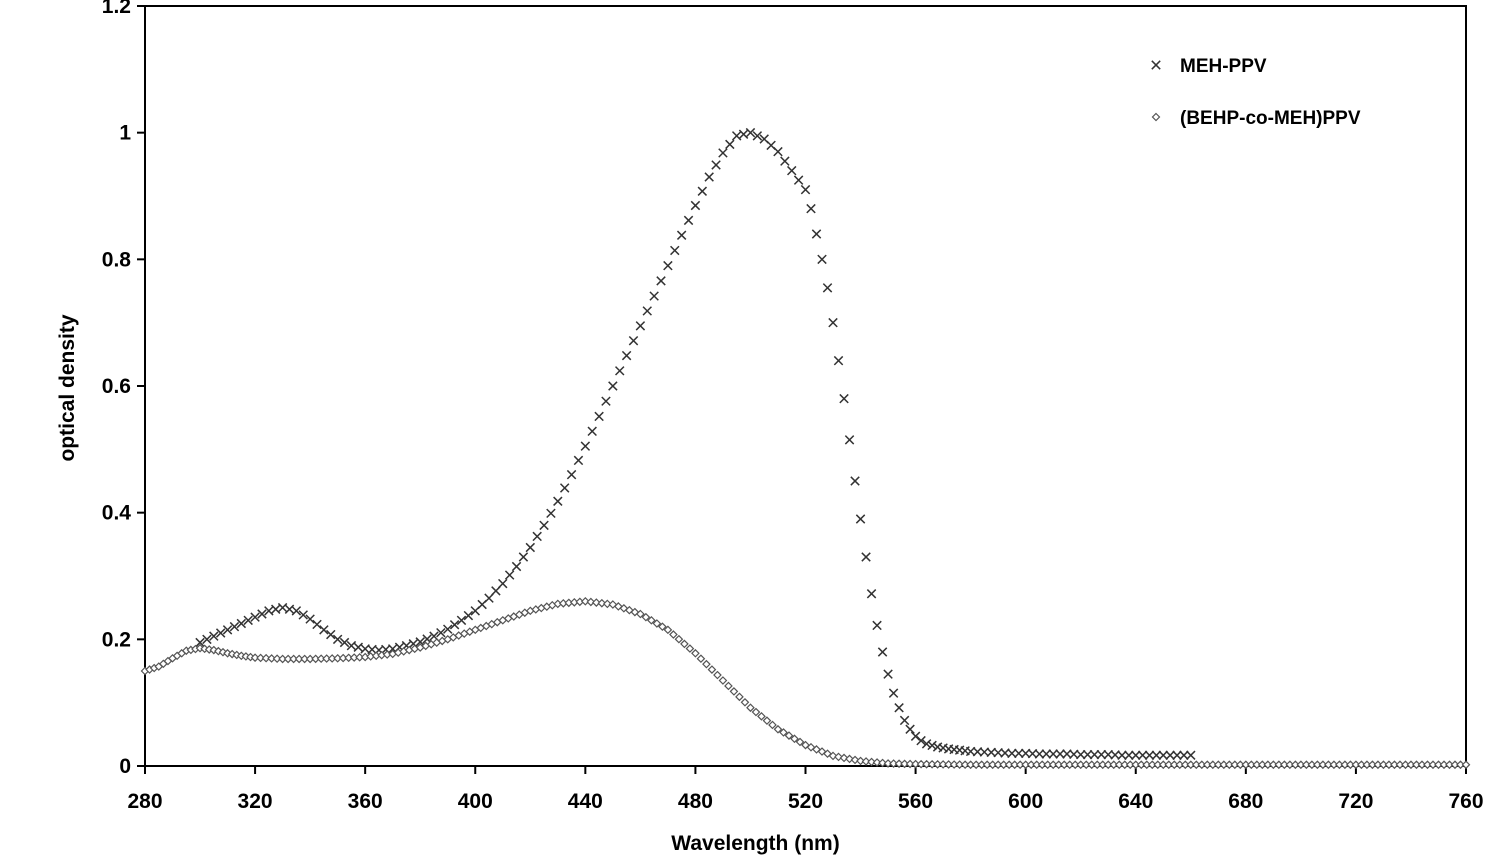 This screenshot has height=864, width=1486. Describe the element at coordinates (475, 801) in the screenshot. I see `x-tick-label: 400` at that location.